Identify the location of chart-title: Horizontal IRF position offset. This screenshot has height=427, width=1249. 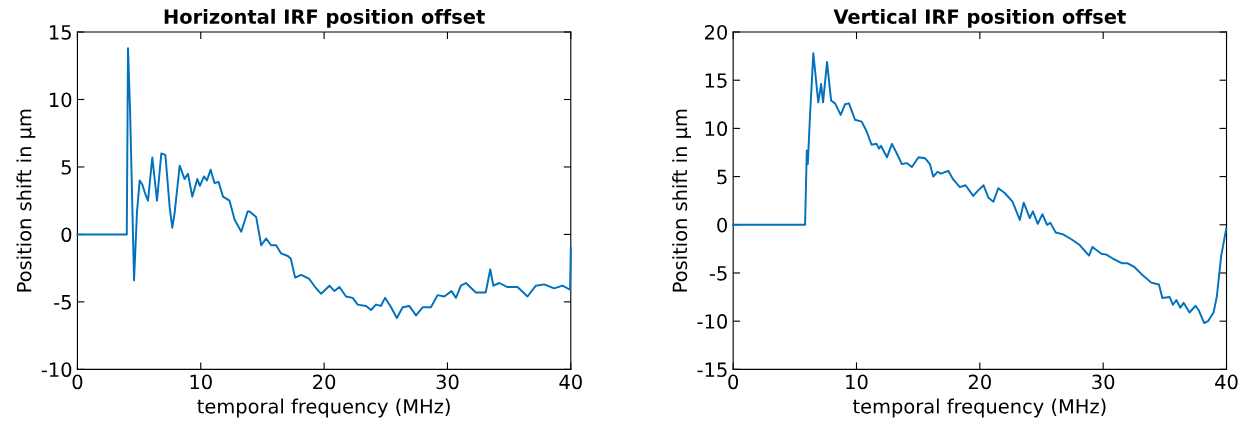
(324, 18).